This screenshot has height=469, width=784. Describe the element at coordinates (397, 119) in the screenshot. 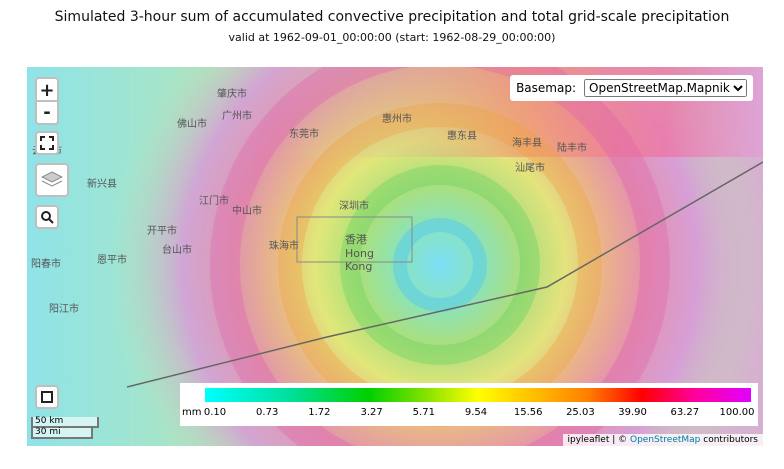

I see `place-label: 惠州市` at that location.